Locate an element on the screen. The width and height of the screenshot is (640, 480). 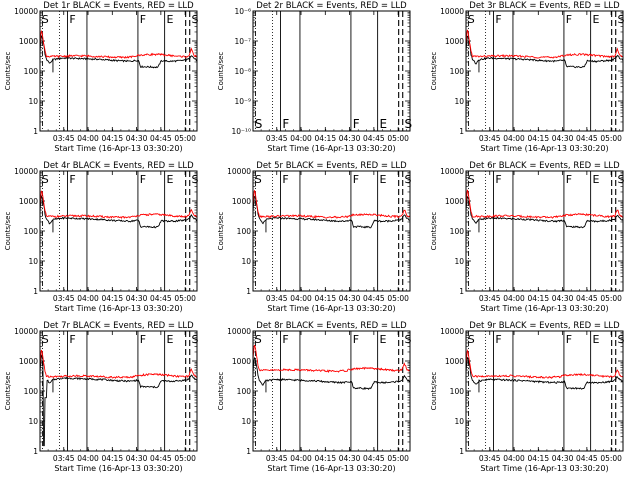
panel-title: Det 9r BLACK = Events, RED = LLD is located at coordinates (544, 326).